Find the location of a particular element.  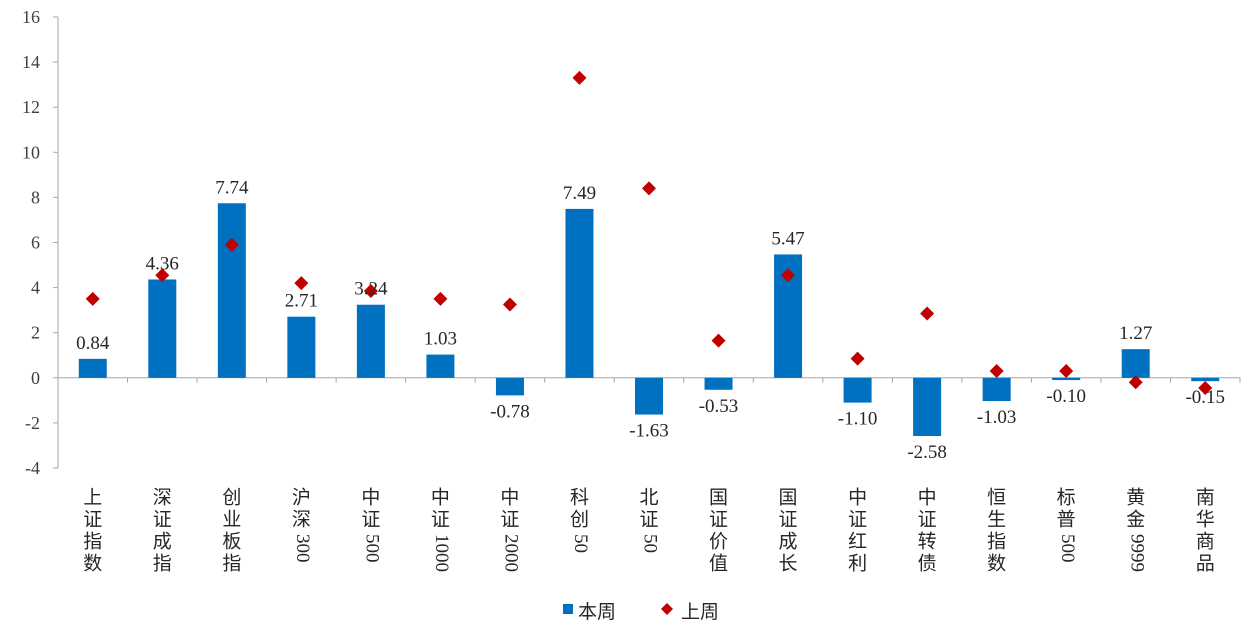

y-tick-label: -4 is located at coordinates (32, 468).